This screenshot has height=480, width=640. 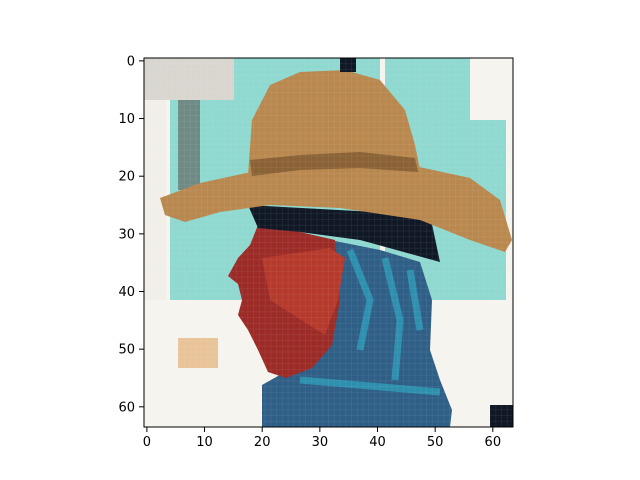 I want to click on x-tick-label: 0, so click(x=147, y=442).